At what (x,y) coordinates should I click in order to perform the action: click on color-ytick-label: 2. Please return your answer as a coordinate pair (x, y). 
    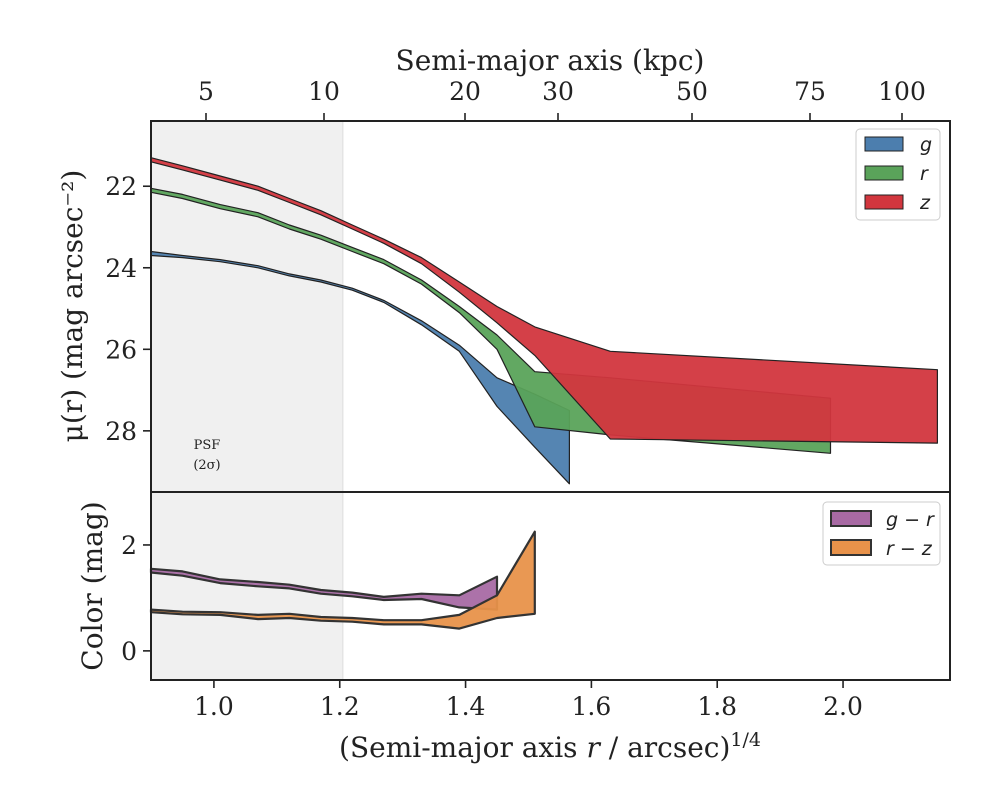
    Looking at the image, I should click on (129, 545).